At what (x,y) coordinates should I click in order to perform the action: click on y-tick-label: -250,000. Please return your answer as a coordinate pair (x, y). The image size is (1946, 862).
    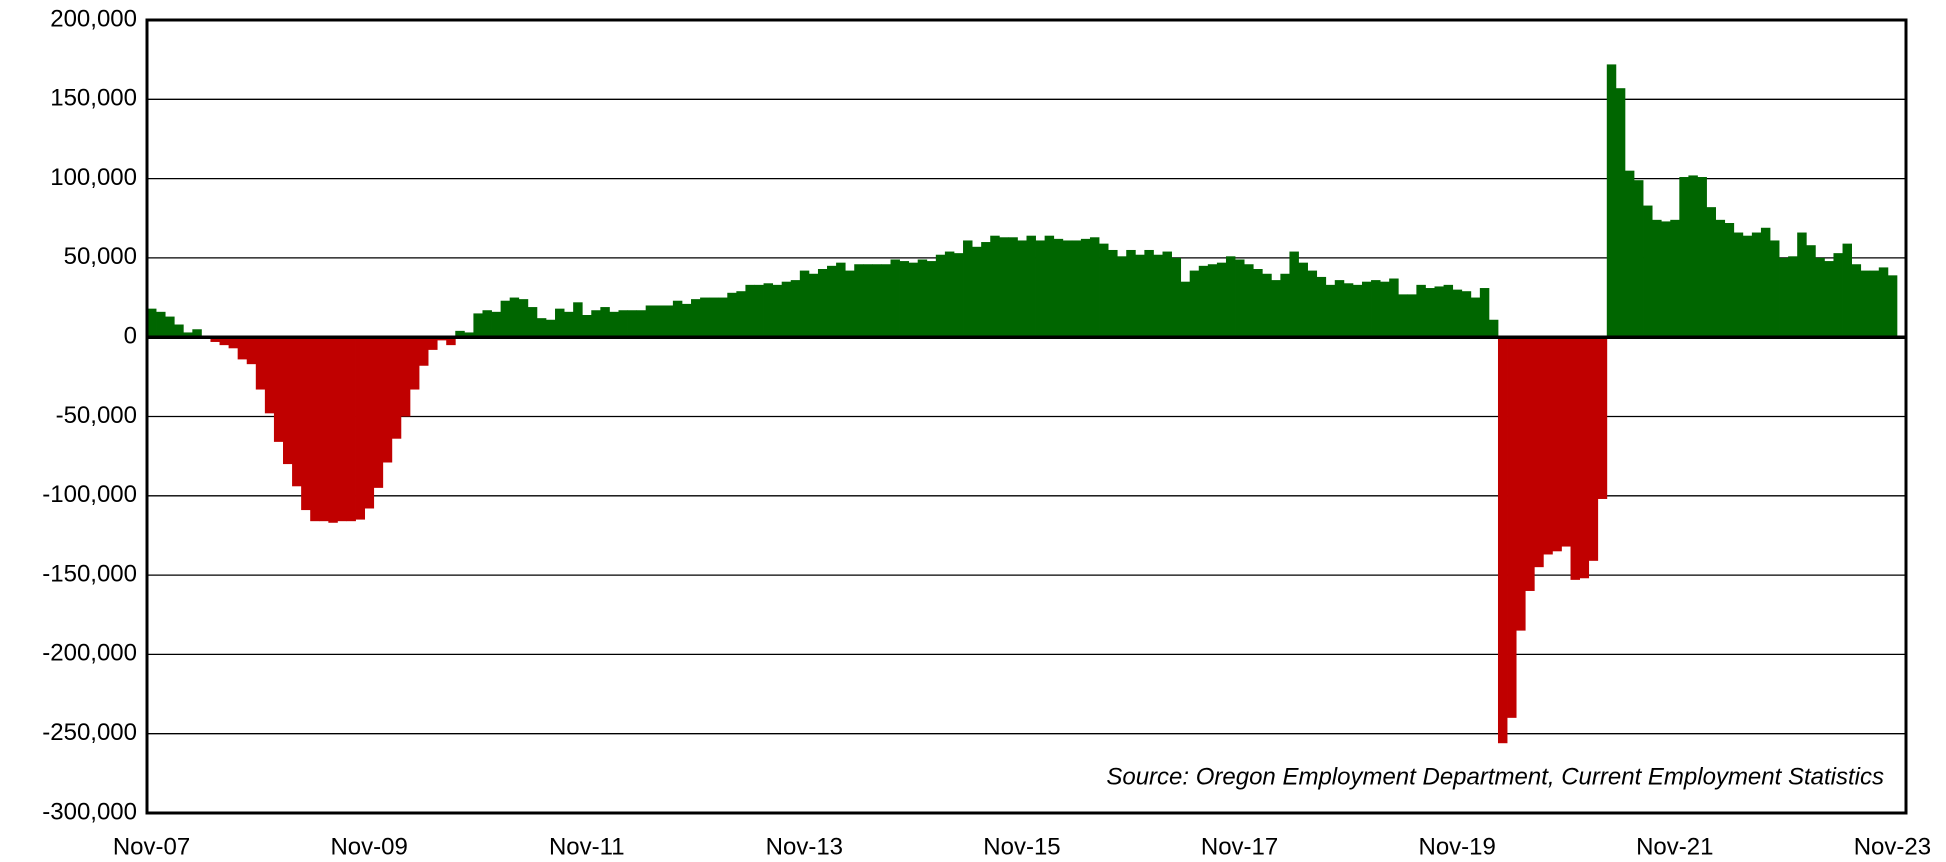
    Looking at the image, I should click on (89, 732).